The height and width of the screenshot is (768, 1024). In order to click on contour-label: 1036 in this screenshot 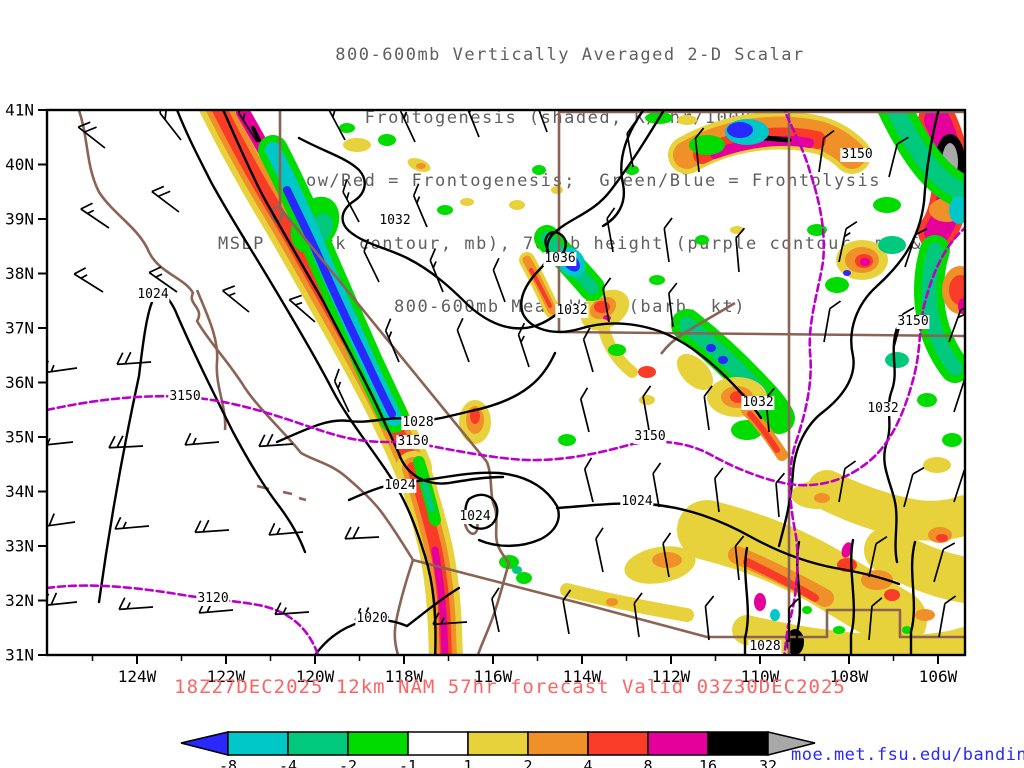, I will do `click(560, 258)`.